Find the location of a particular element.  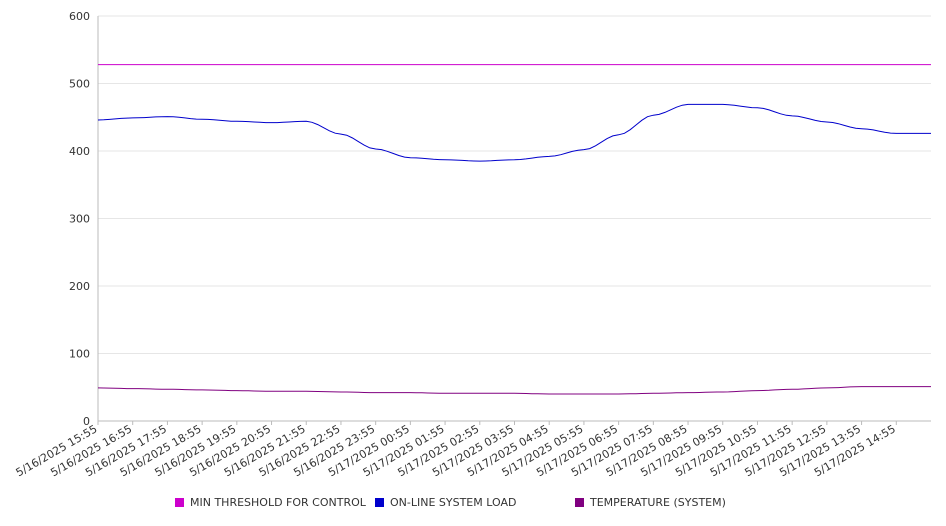

y-tick-label: 300 is located at coordinates (79, 219).